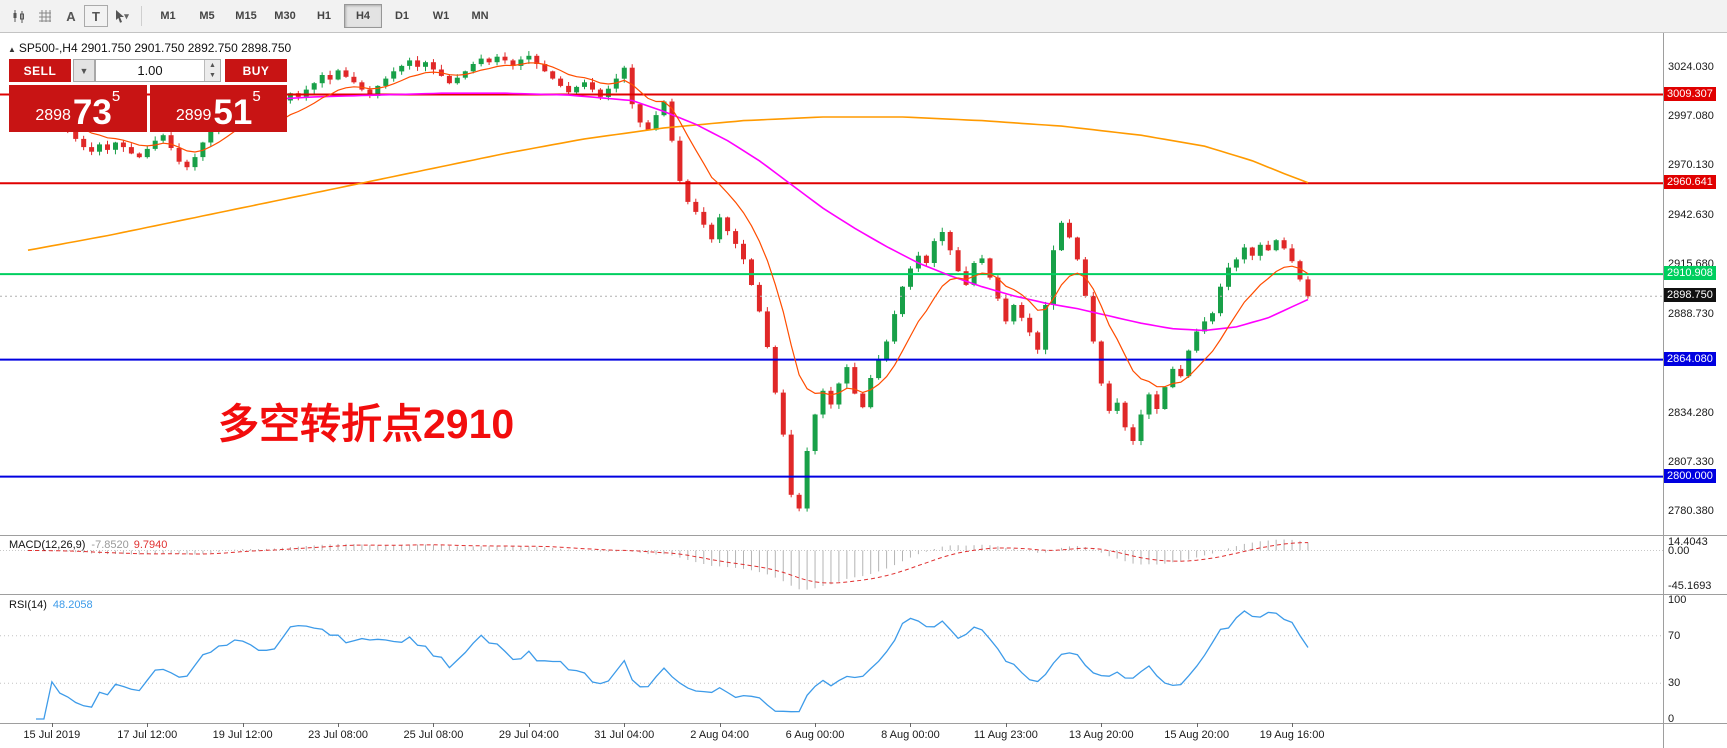 This screenshot has width=1727, height=748. I want to click on rsi-axis-label: 70, so click(1674, 635).